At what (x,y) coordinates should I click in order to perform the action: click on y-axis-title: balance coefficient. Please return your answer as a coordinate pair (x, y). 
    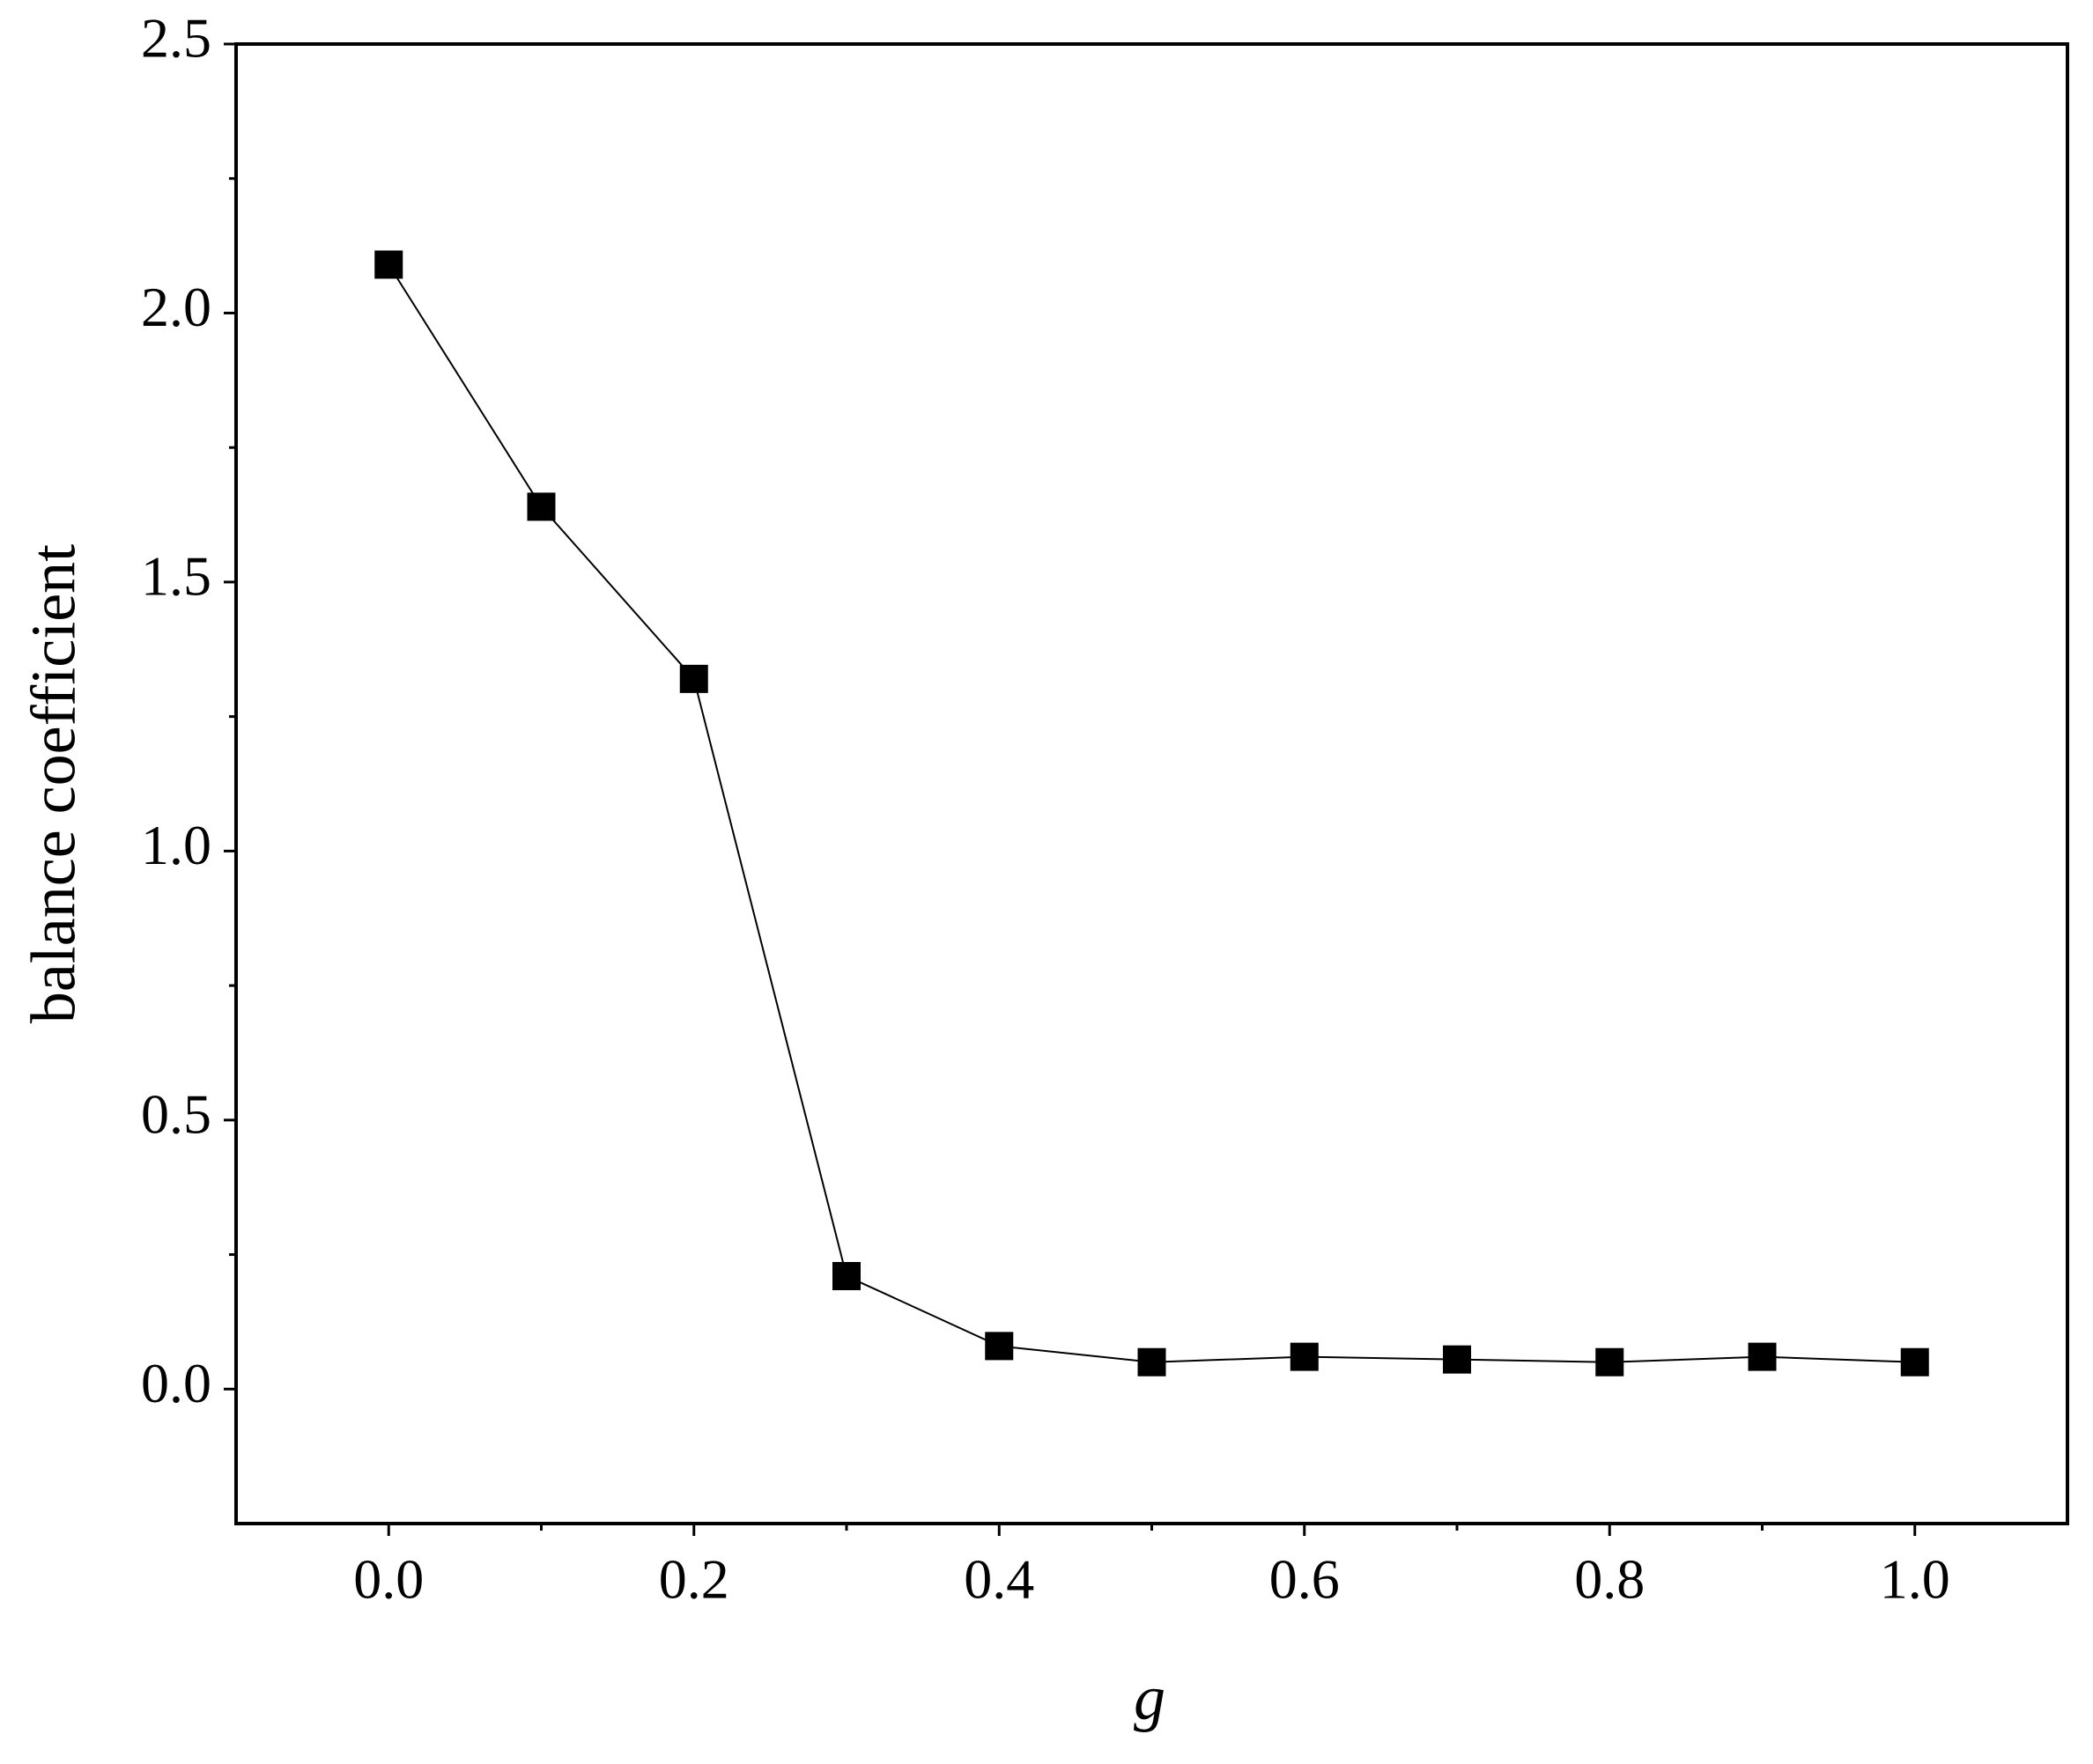
    Looking at the image, I should click on (53, 783).